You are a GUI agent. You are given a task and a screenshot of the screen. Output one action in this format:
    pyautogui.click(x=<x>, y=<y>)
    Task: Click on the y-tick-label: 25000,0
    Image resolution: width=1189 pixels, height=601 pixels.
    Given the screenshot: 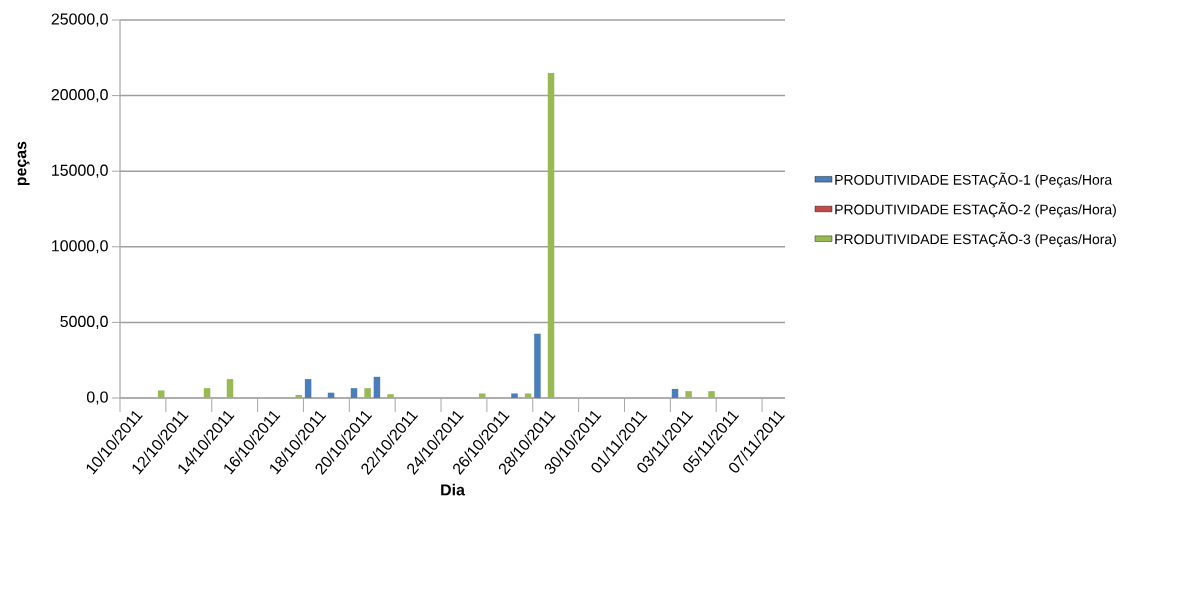 What is the action you would take?
    pyautogui.click(x=79, y=20)
    